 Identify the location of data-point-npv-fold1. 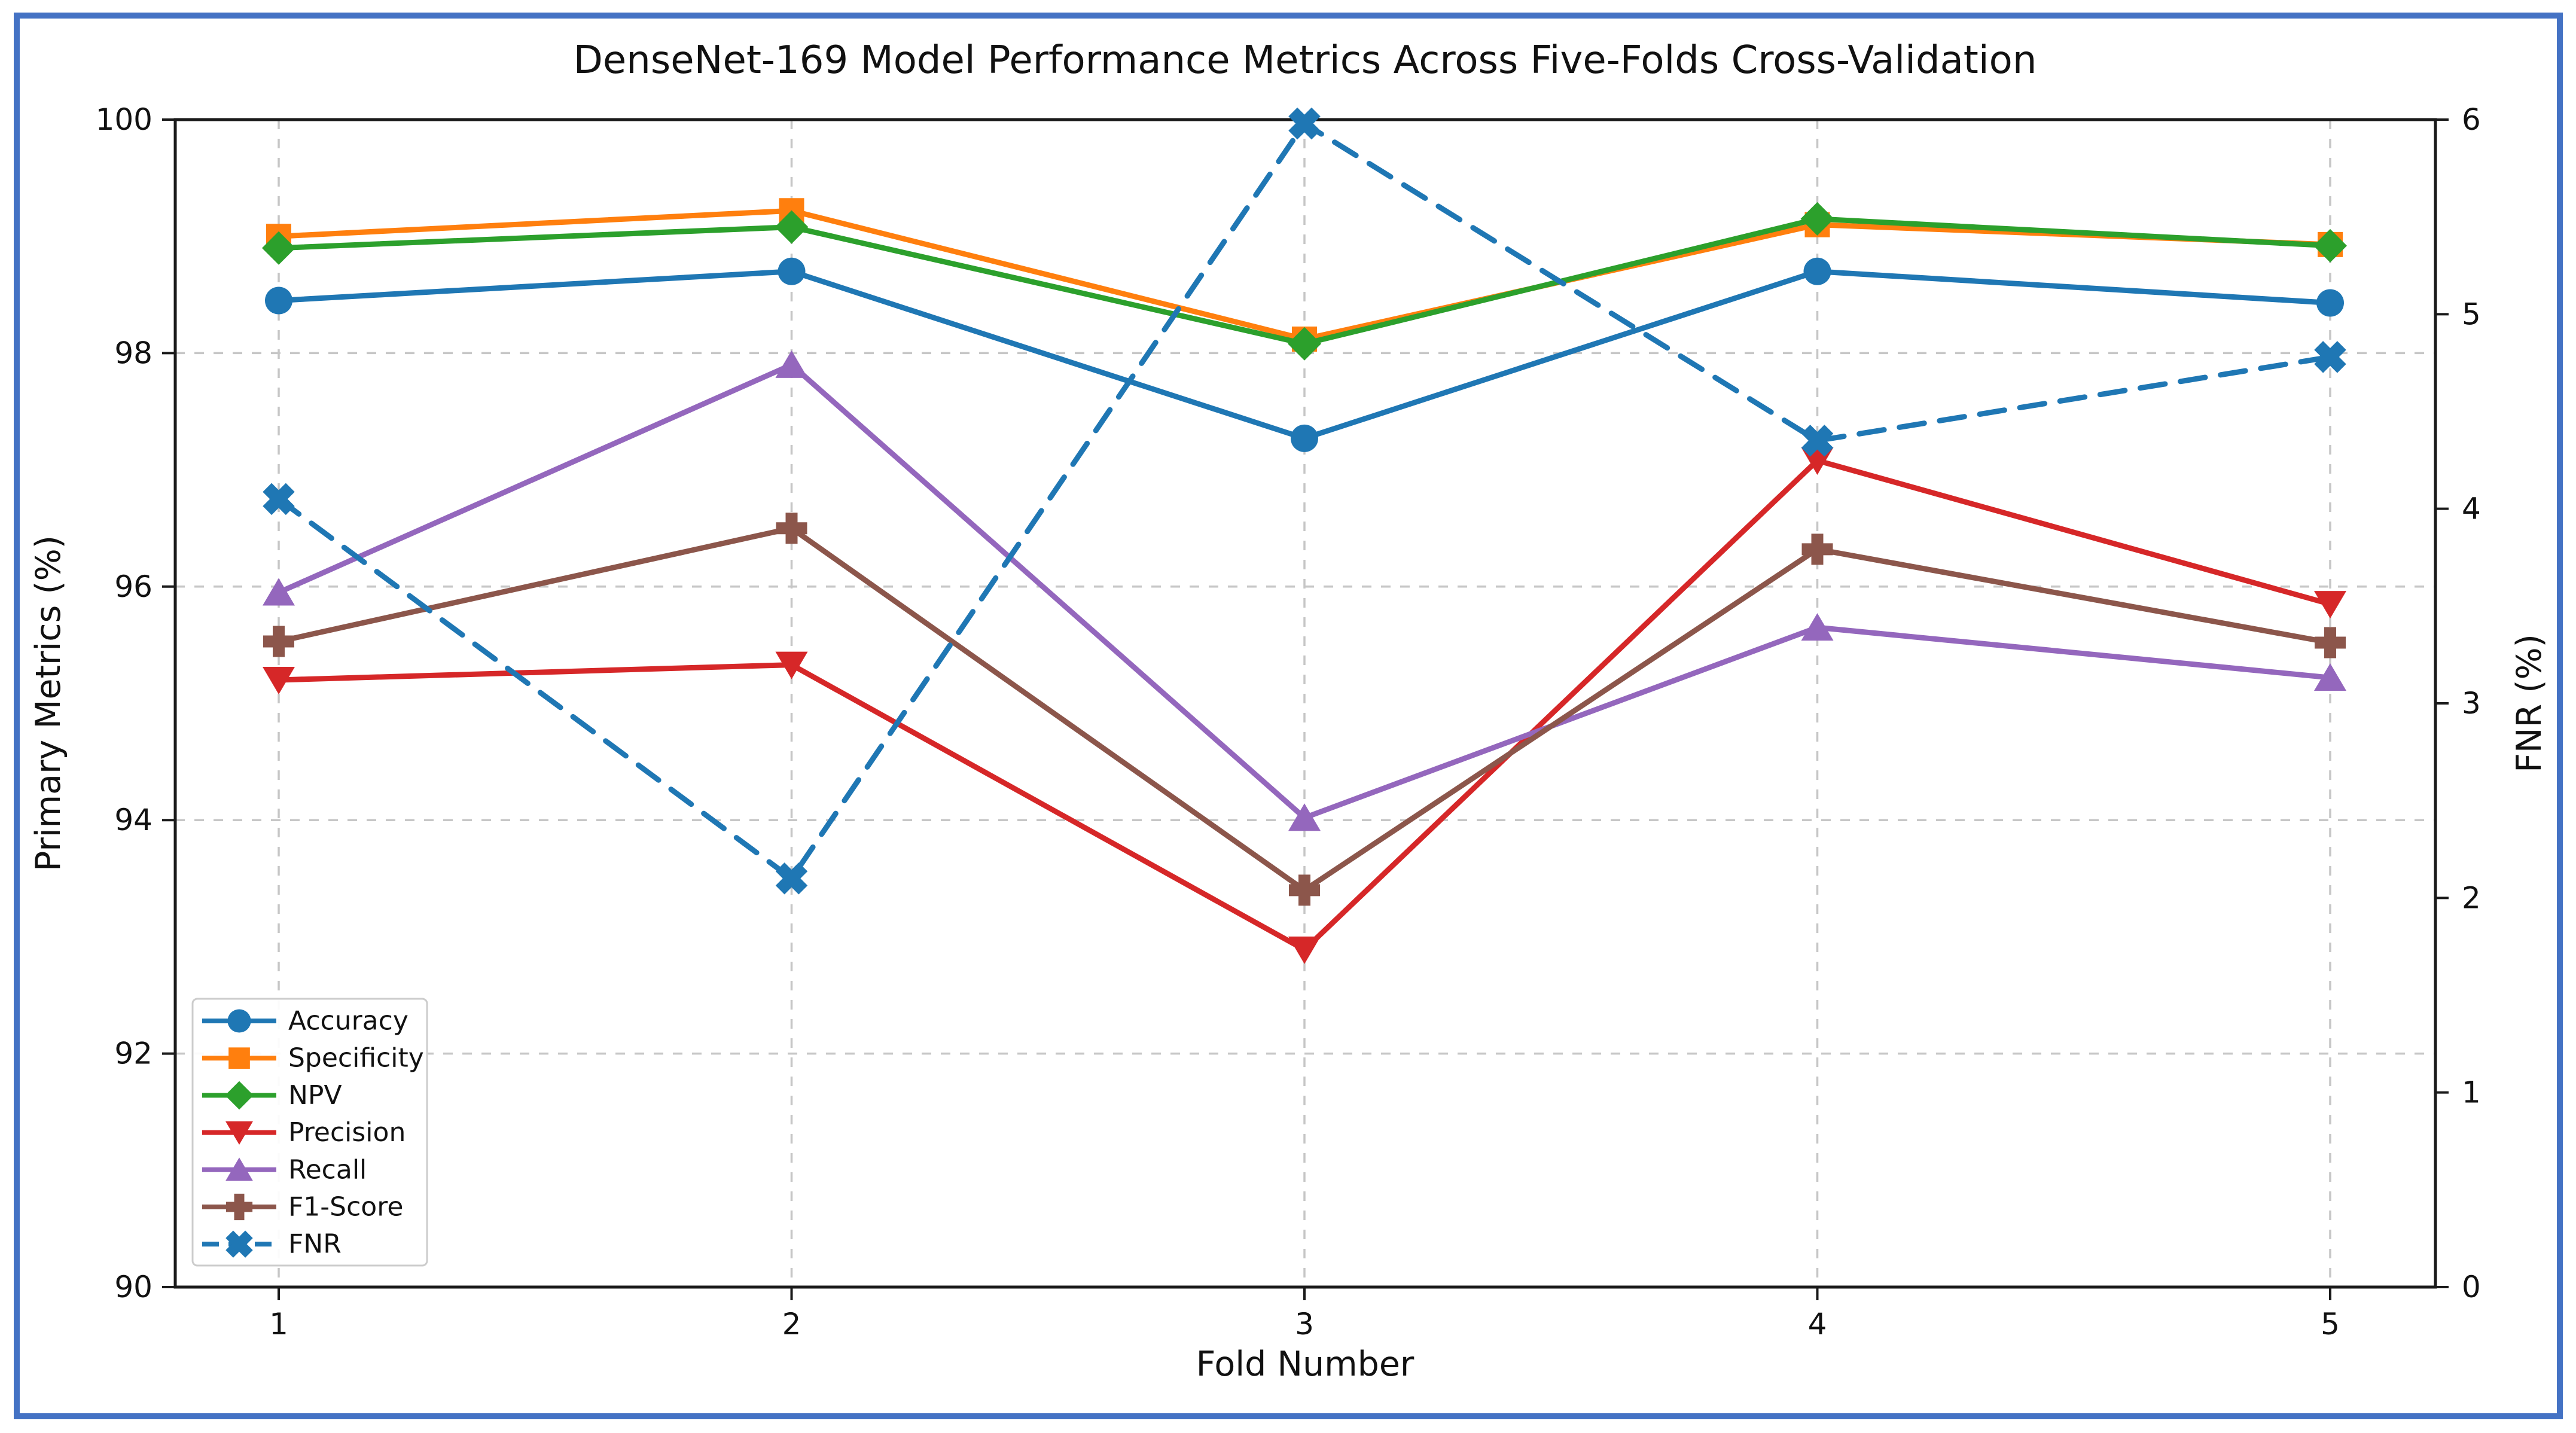
(278, 248).